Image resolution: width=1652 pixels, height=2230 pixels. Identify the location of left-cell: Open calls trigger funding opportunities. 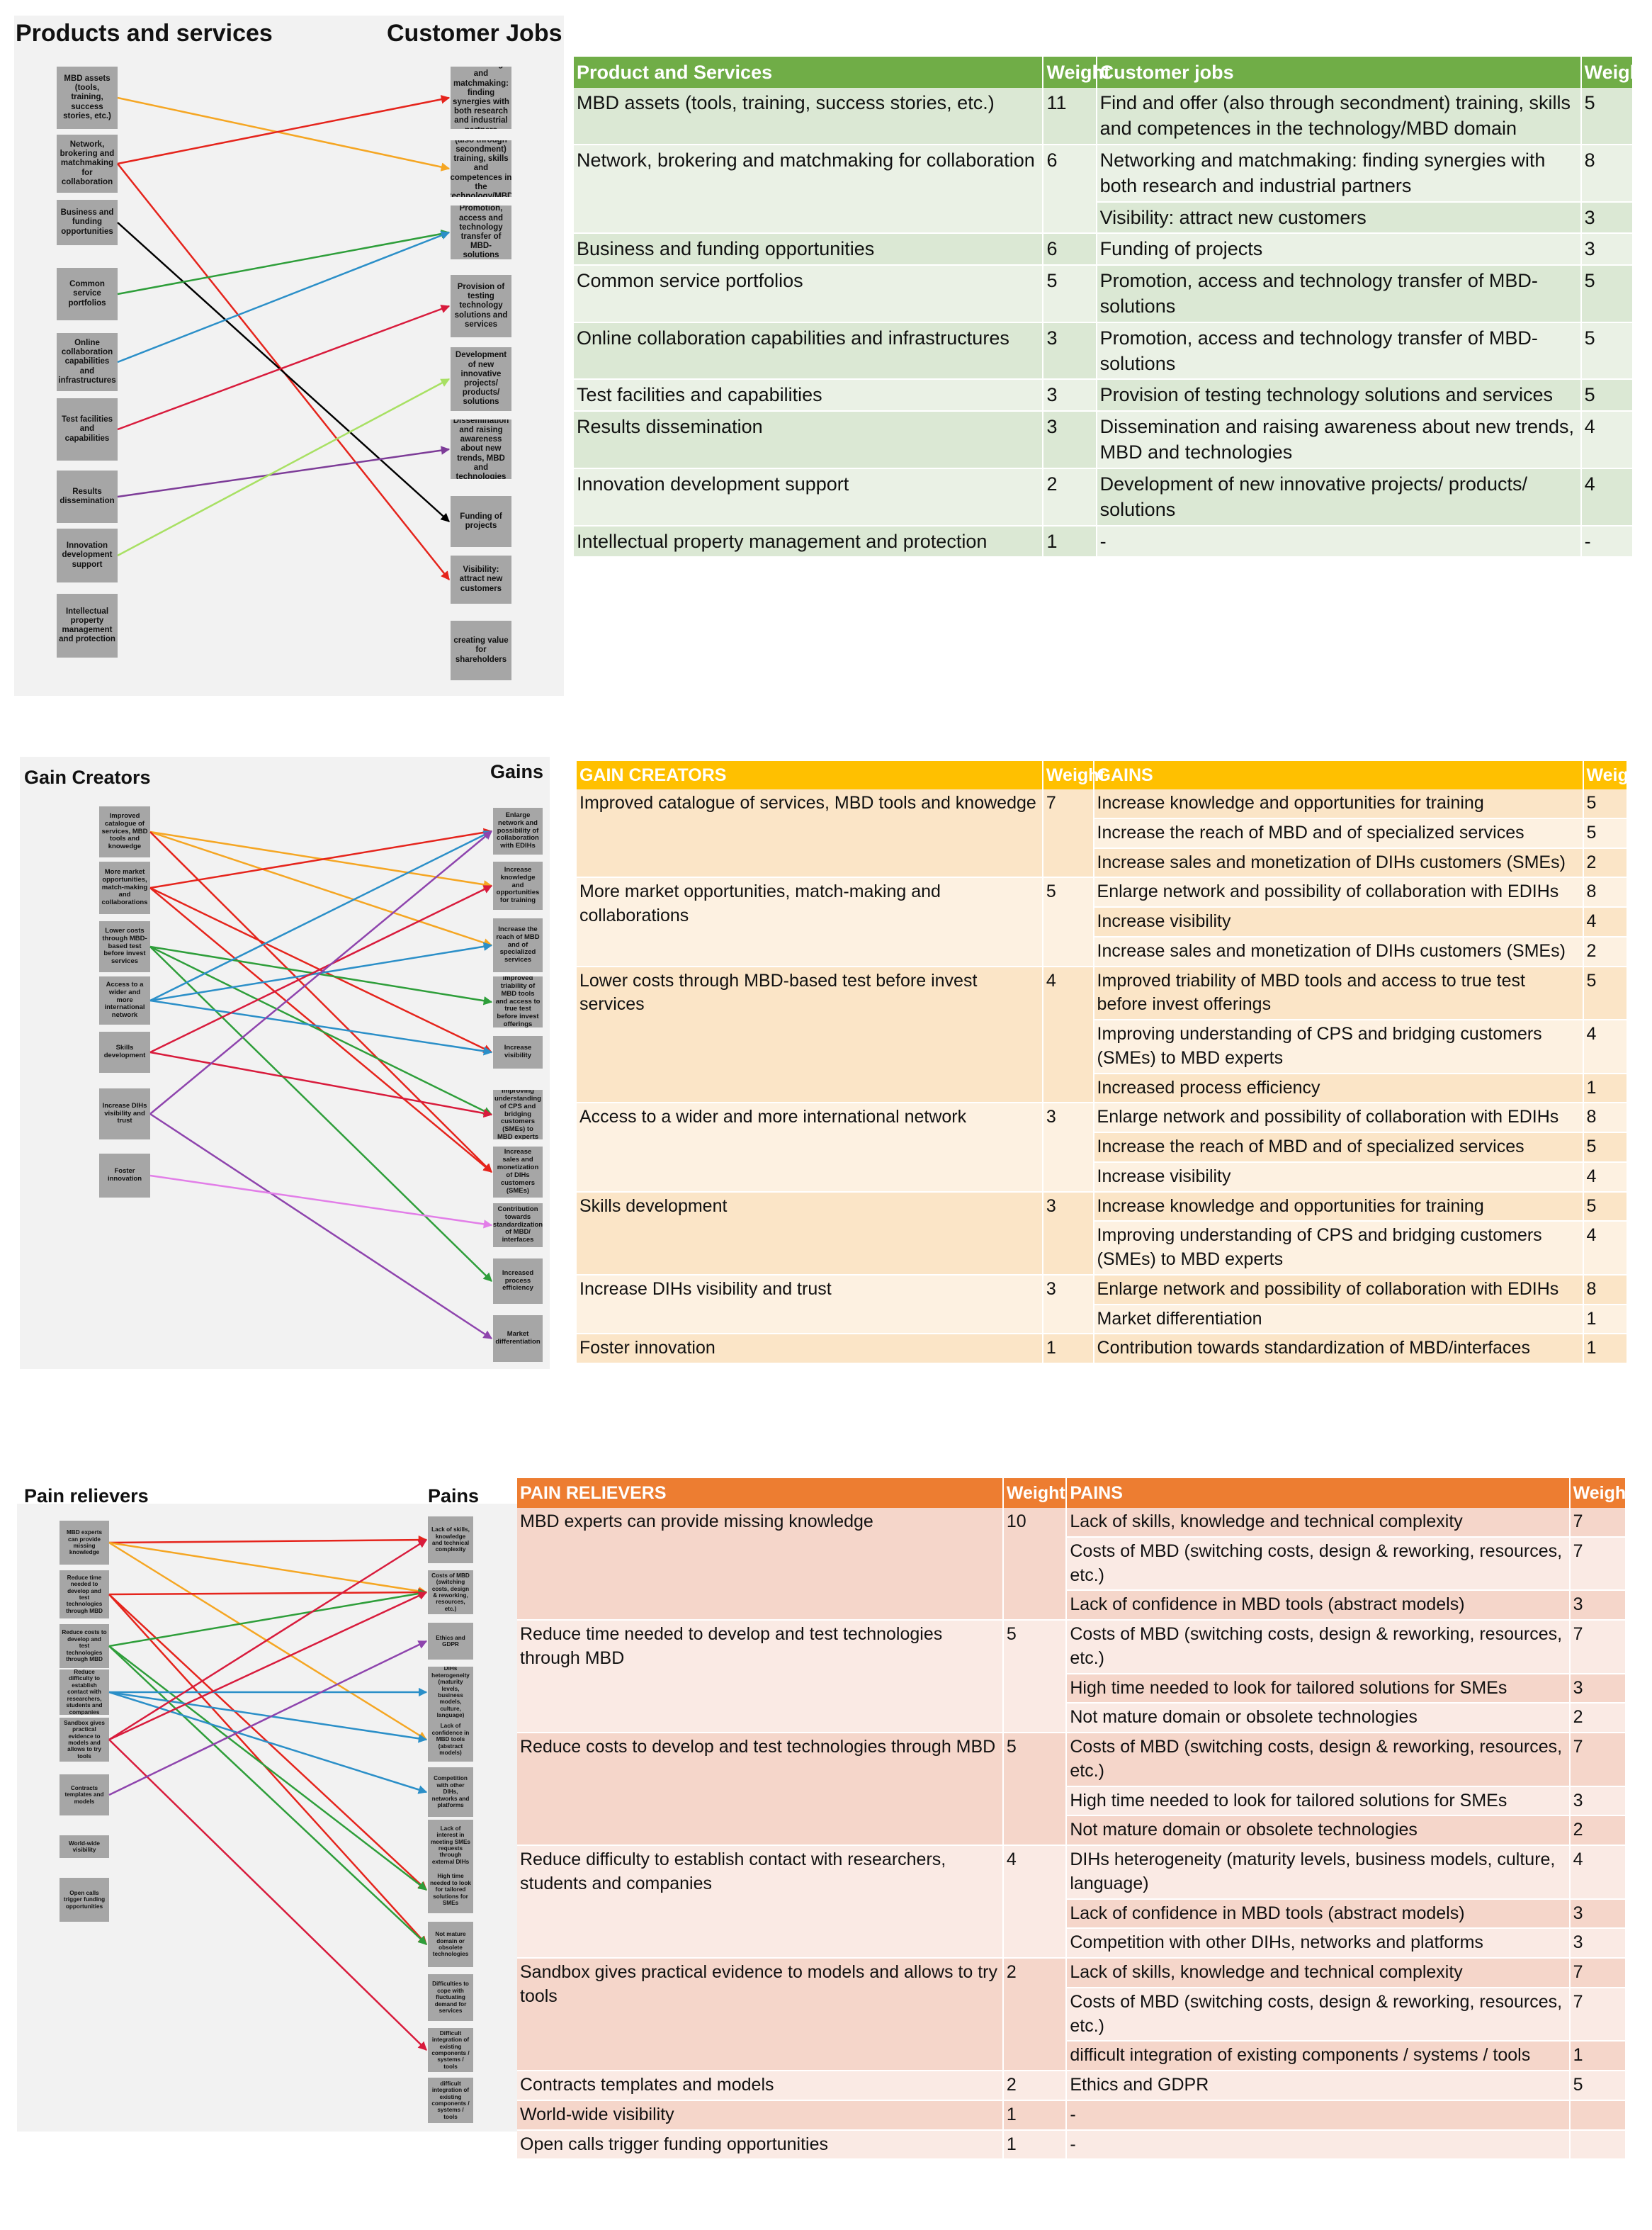
(760, 2145).